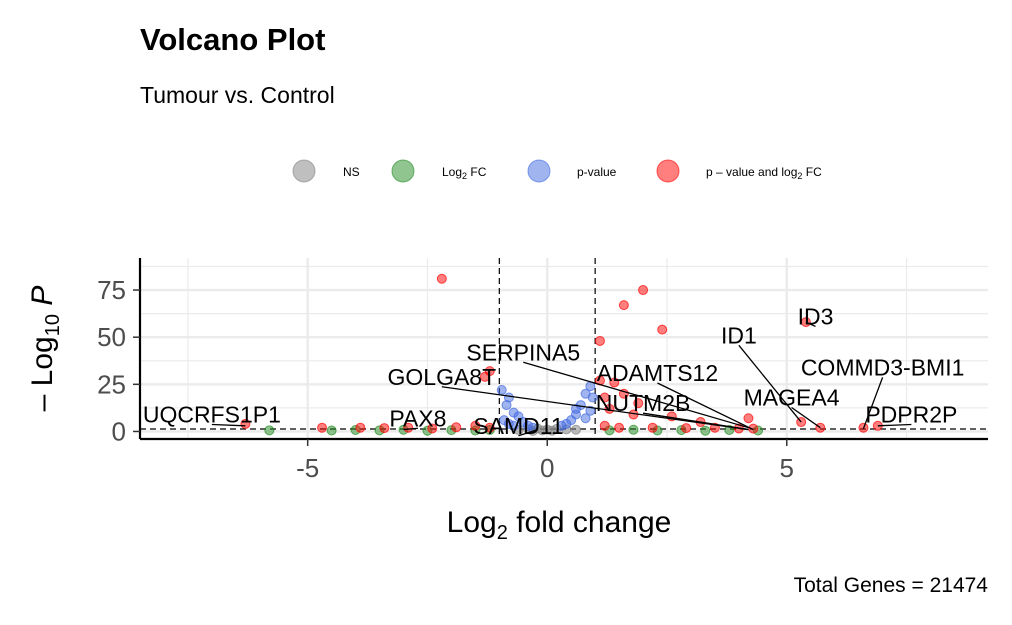 The height and width of the screenshot is (625, 1012). I want to click on chart-title: Volcano Plot, so click(232, 39).